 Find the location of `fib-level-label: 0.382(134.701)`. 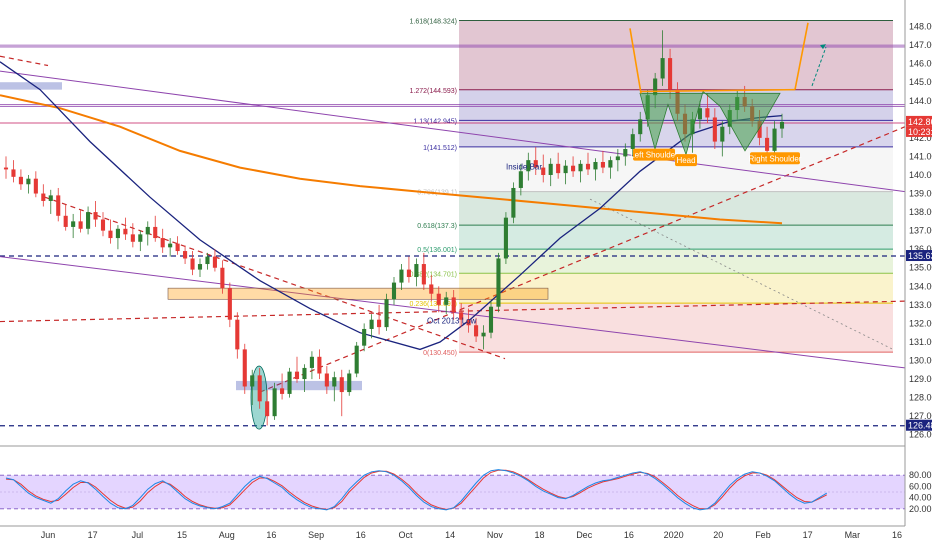

fib-level-label: 0.382(134.701) is located at coordinates (433, 274).